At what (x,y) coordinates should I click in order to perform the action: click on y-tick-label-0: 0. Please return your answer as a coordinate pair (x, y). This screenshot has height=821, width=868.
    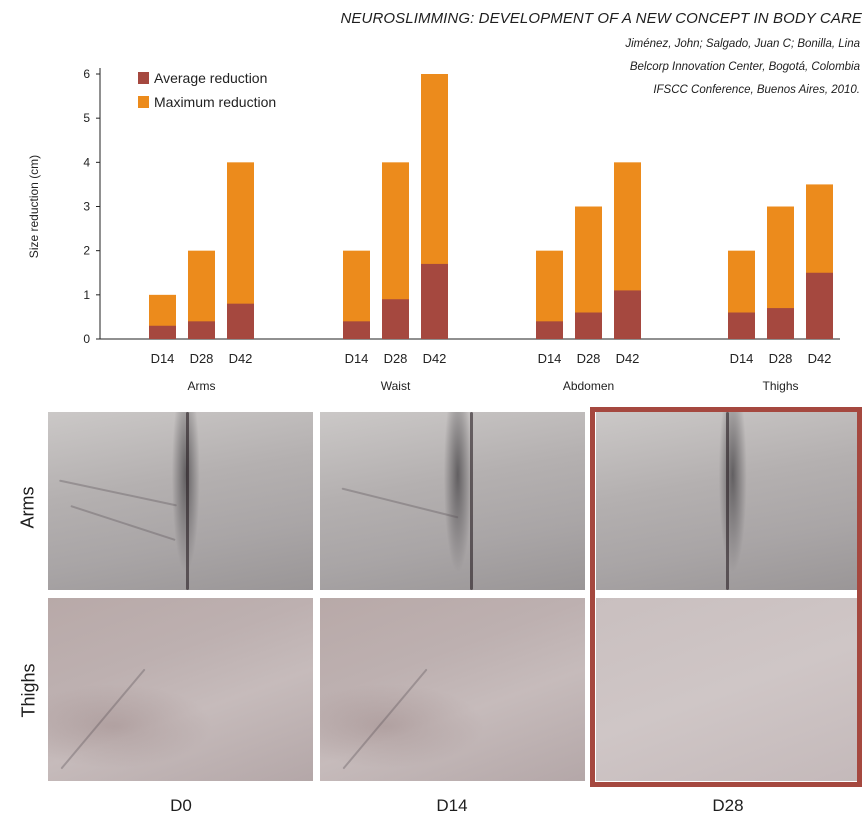
    Looking at the image, I should click on (86, 339).